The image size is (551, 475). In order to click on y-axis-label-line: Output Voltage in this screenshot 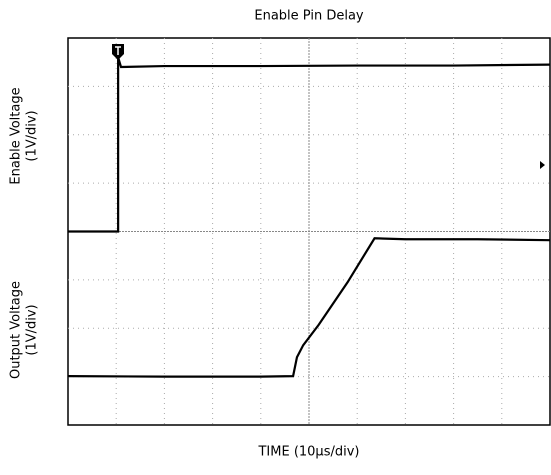, I will do `click(16, 330)`.